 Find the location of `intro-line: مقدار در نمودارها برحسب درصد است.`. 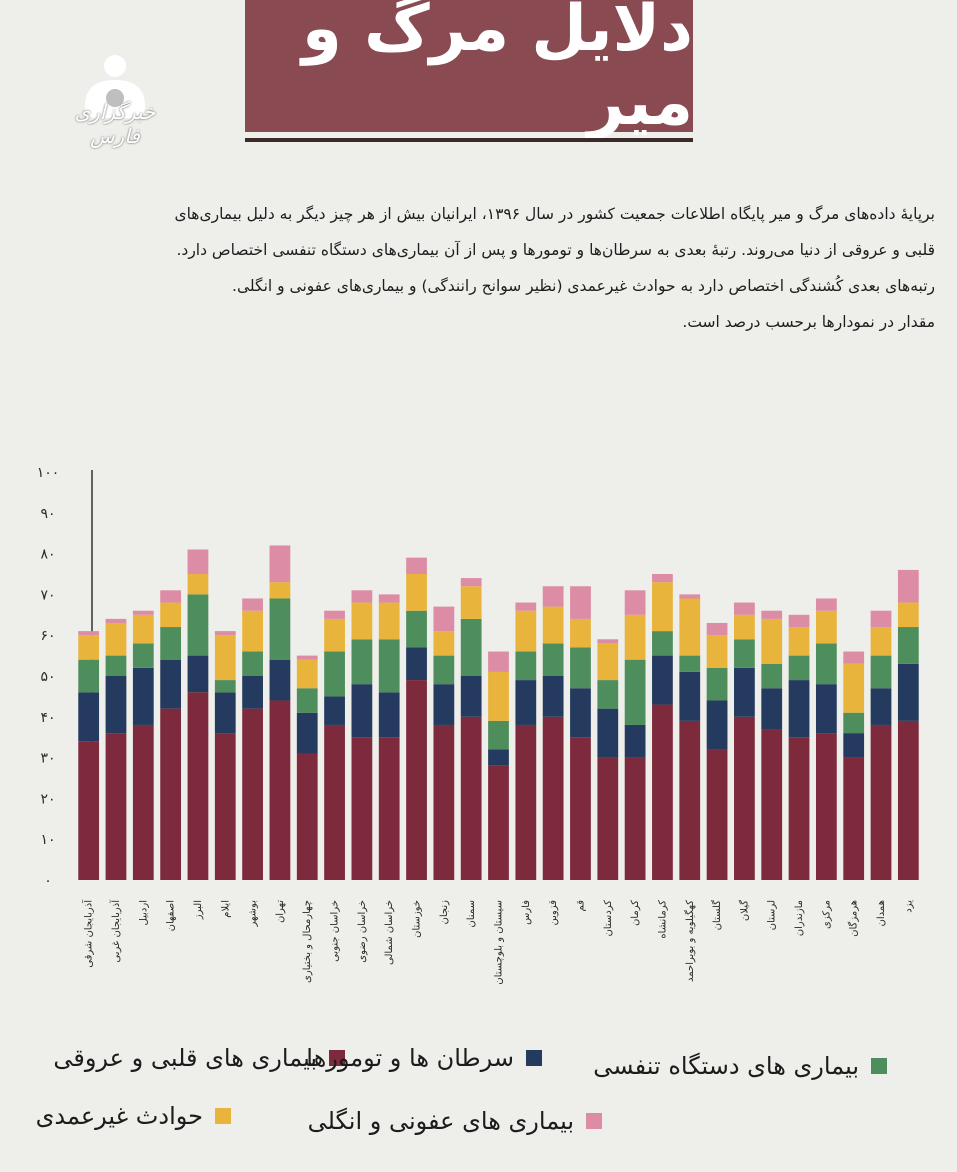

intro-line: مقدار در نمودارها برحسب درصد است. is located at coordinates (808, 322).